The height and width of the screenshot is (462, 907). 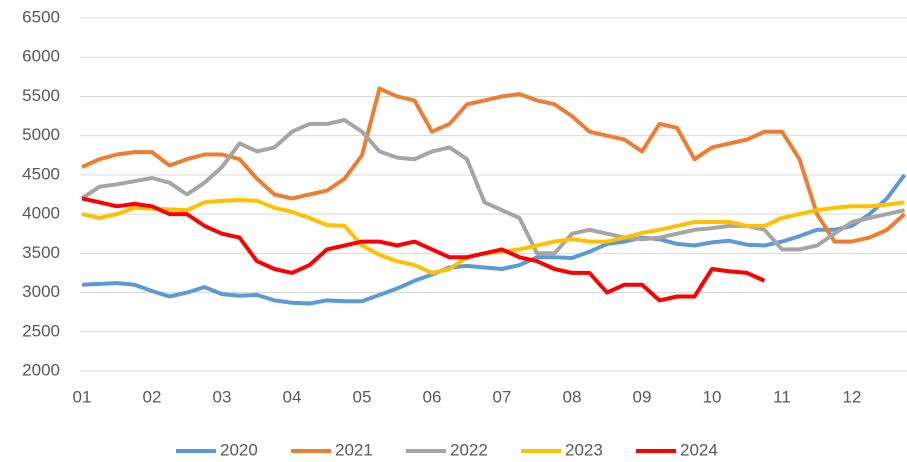 What do you see at coordinates (469, 449) in the screenshot?
I see `legend-label: 2022` at bounding box center [469, 449].